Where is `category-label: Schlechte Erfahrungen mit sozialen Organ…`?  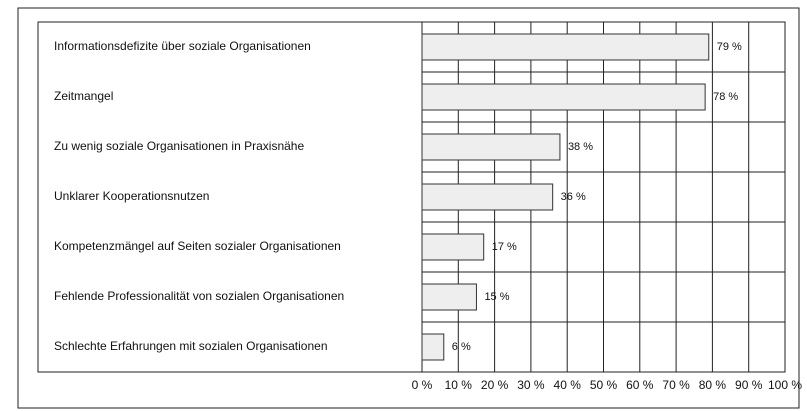 category-label: Schlechte Erfahrungen mit sozialen Organ… is located at coordinates (191, 346).